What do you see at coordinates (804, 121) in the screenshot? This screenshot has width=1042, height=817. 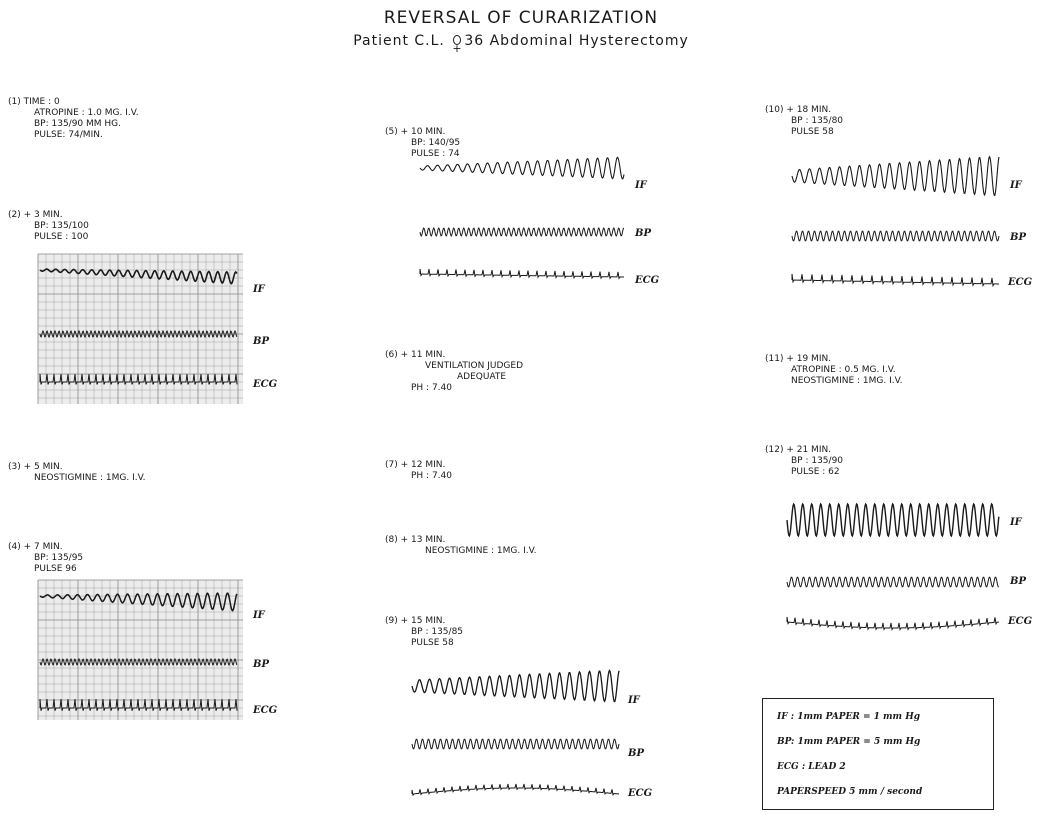 I see `entry-10: (10) + 18 MIN. BP : 135/80 PULSE 58` at bounding box center [804, 121].